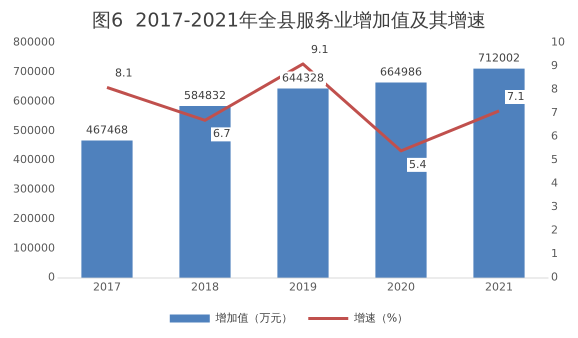 Image resolution: width=578 pixels, height=338 pixels. Describe the element at coordinates (302, 287) in the screenshot. I see `x-tick-label: 2019` at that location.